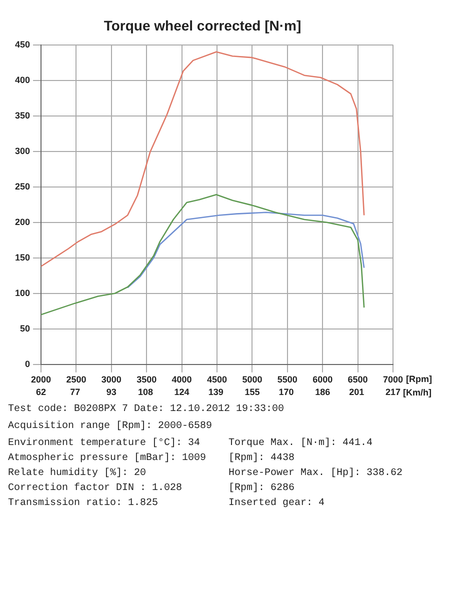  What do you see at coordinates (27, 363) in the screenshot?
I see `y-tick-label: 0` at bounding box center [27, 363].